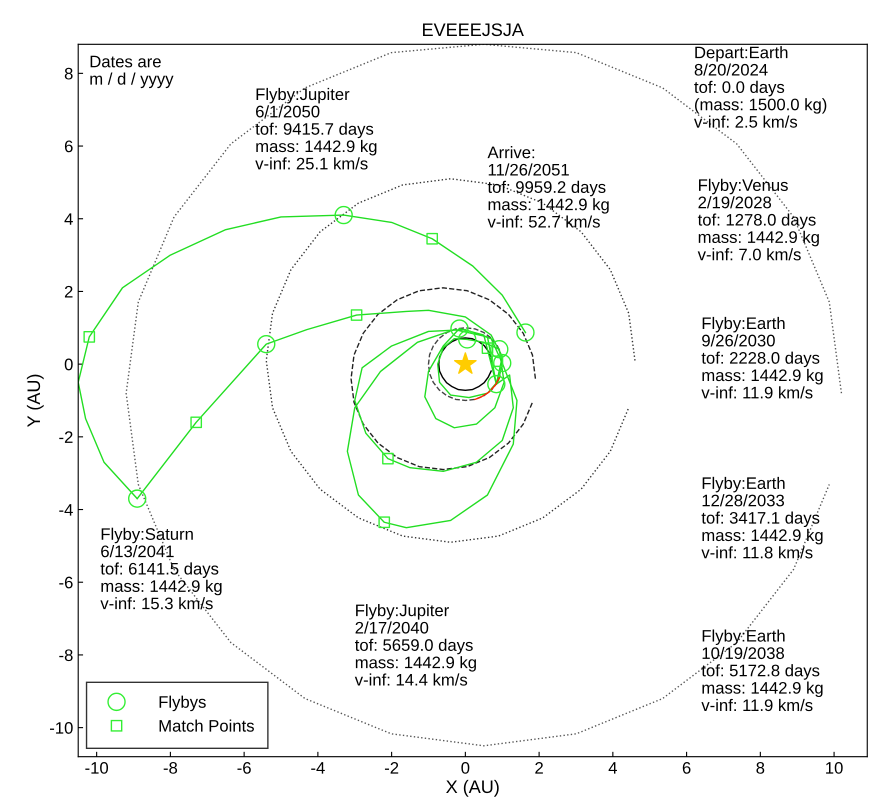 This screenshot has height=805, width=869. Describe the element at coordinates (244, 768) in the screenshot. I see `x-tick-label: -6` at that location.